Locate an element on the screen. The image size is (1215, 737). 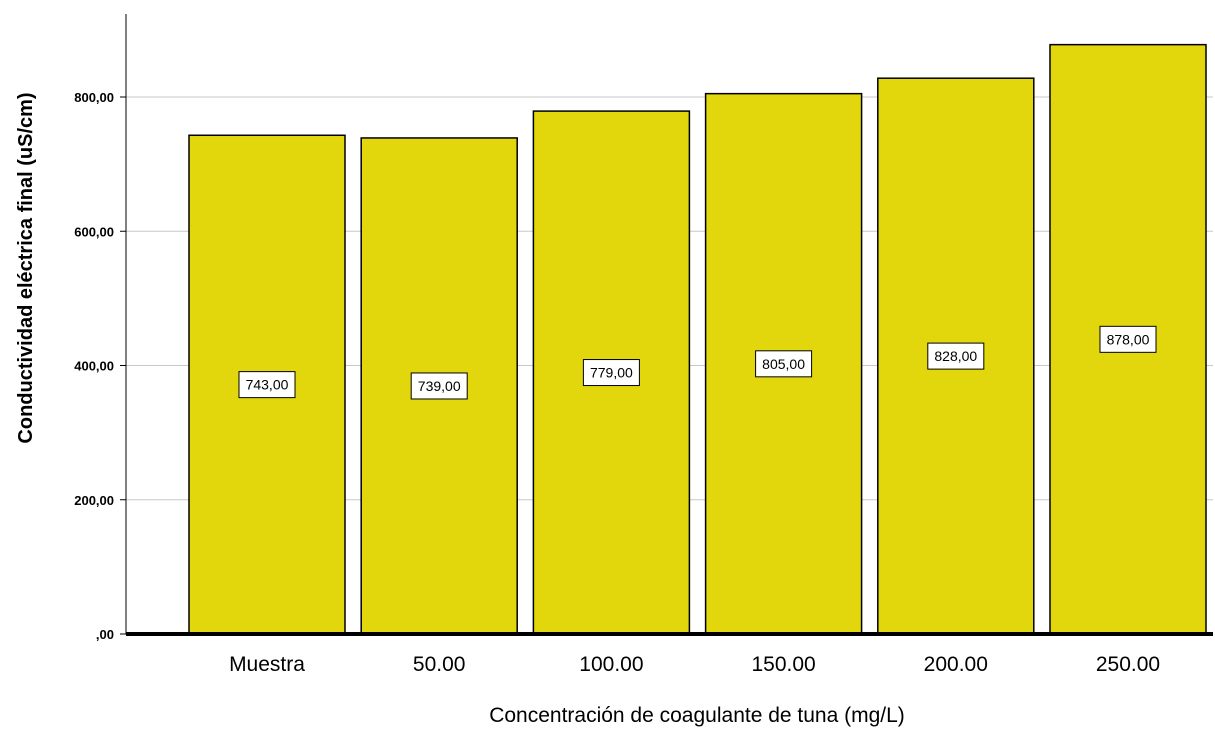
bar-value-label-text: 739,00 is located at coordinates (439, 386).